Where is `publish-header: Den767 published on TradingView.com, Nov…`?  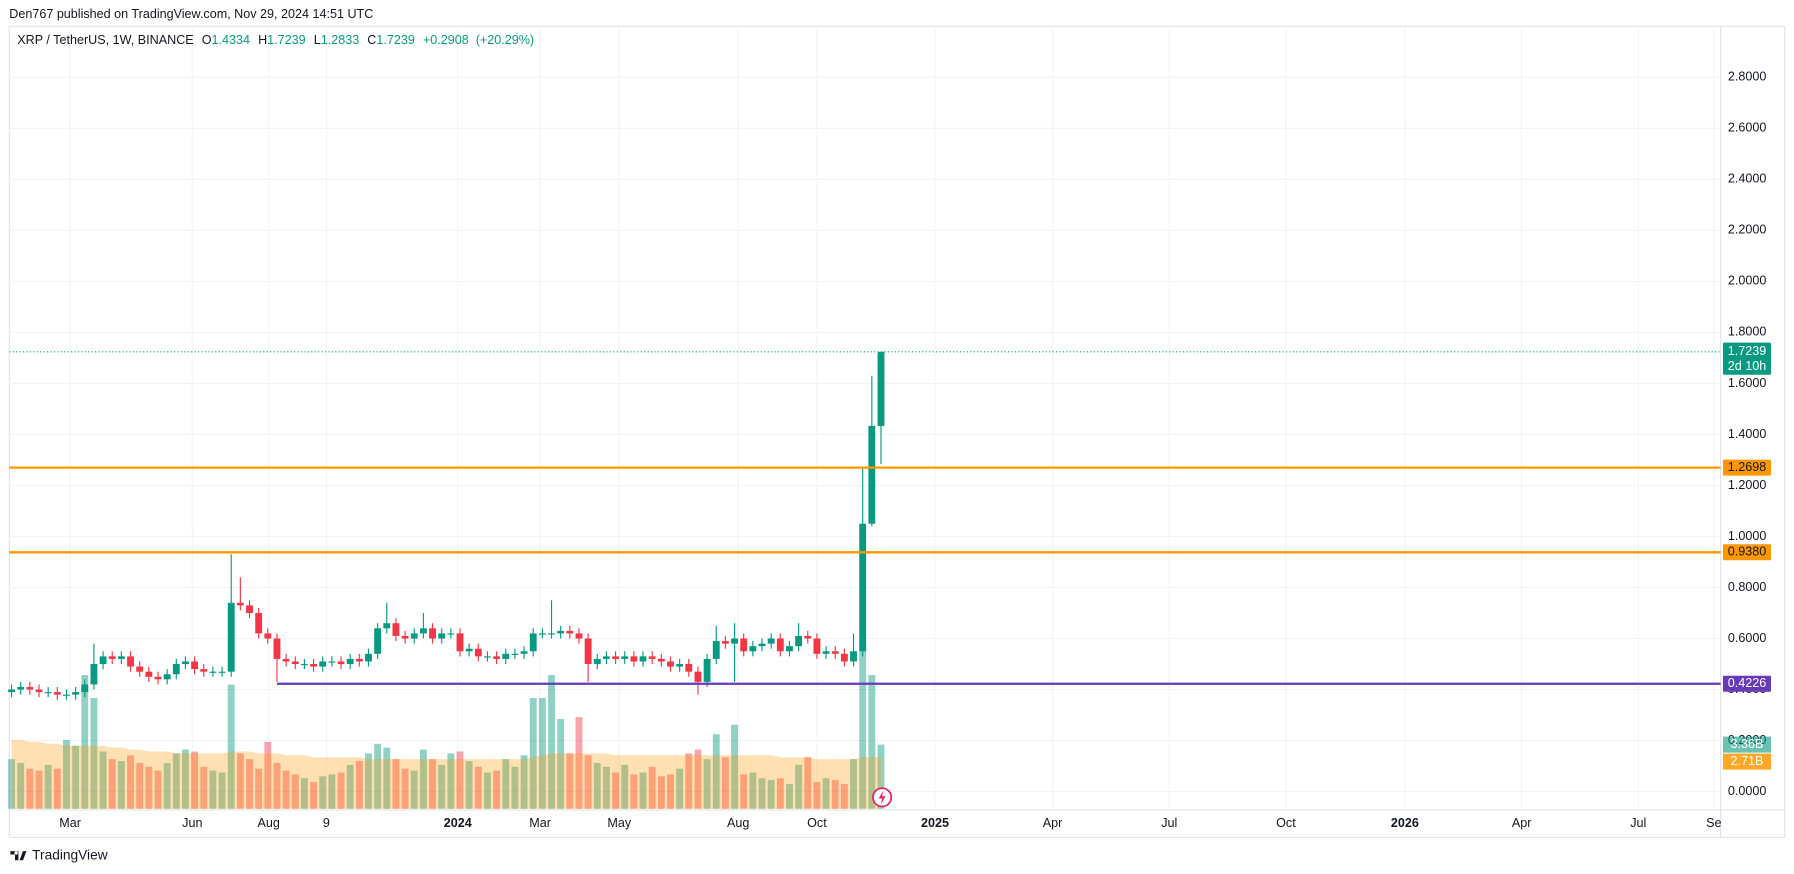 publish-header: Den767 published on TradingView.com, Nov… is located at coordinates (191, 14).